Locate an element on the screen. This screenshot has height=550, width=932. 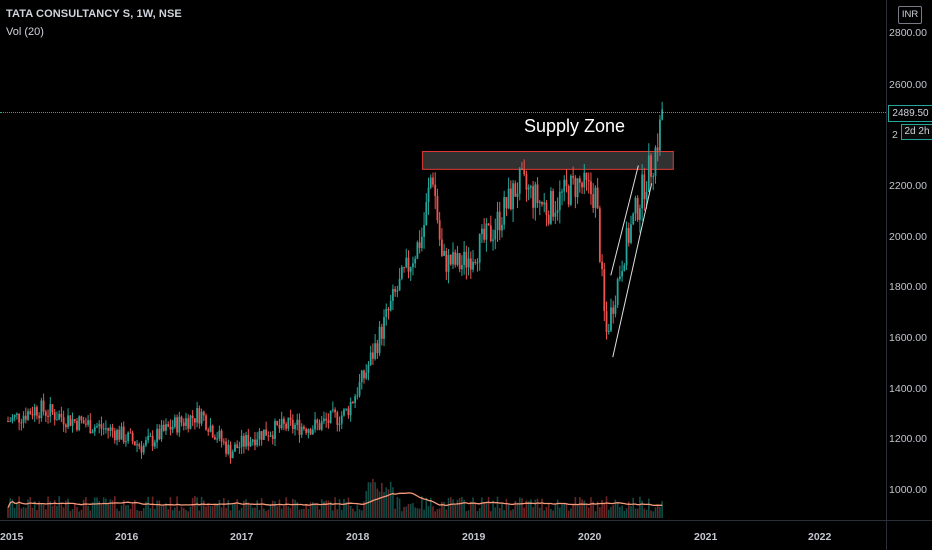
price-tick: 1600.00 is located at coordinates (908, 338).